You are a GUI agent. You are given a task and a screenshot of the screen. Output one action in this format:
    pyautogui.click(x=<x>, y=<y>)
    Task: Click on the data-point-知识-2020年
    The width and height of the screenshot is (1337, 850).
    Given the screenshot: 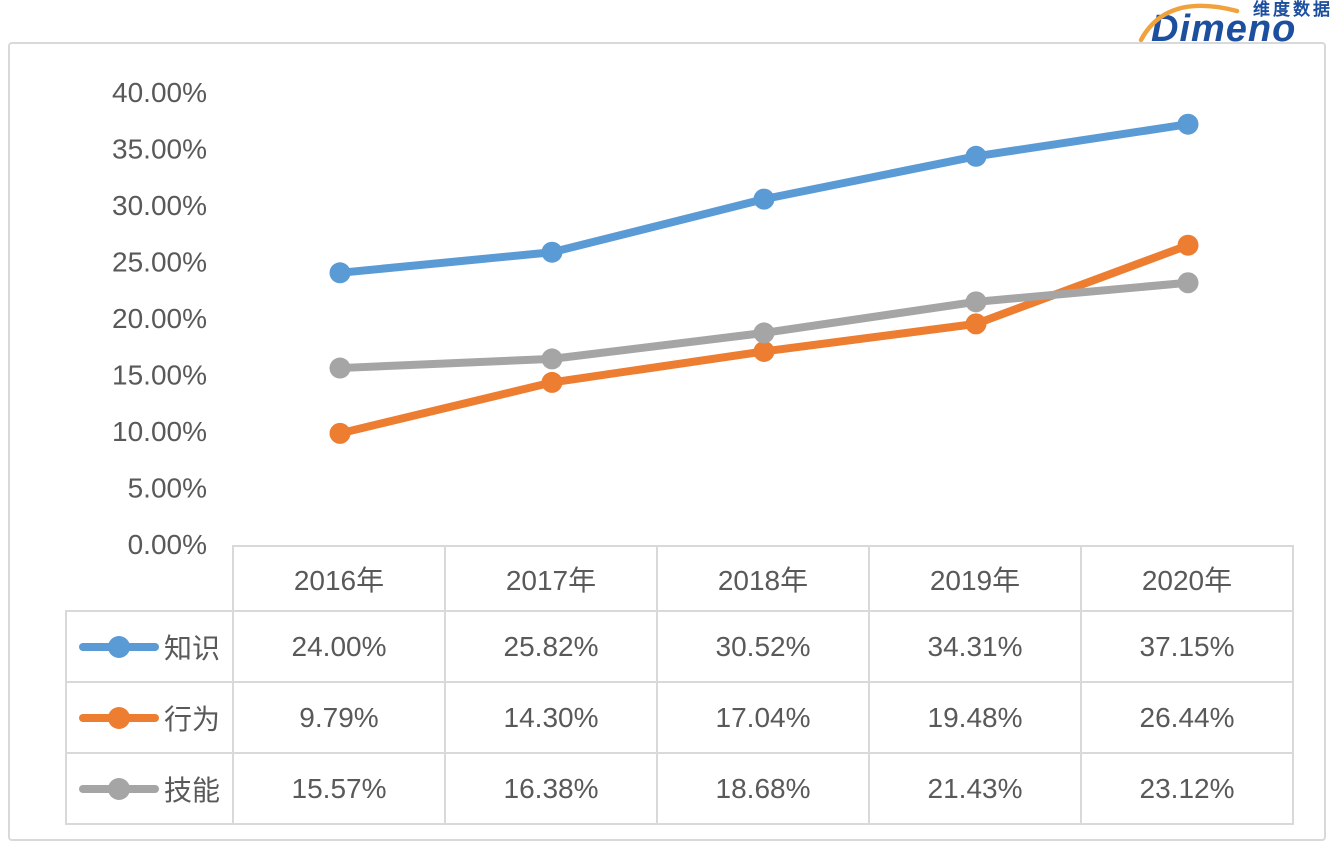 What is the action you would take?
    pyautogui.click(x=1188, y=124)
    